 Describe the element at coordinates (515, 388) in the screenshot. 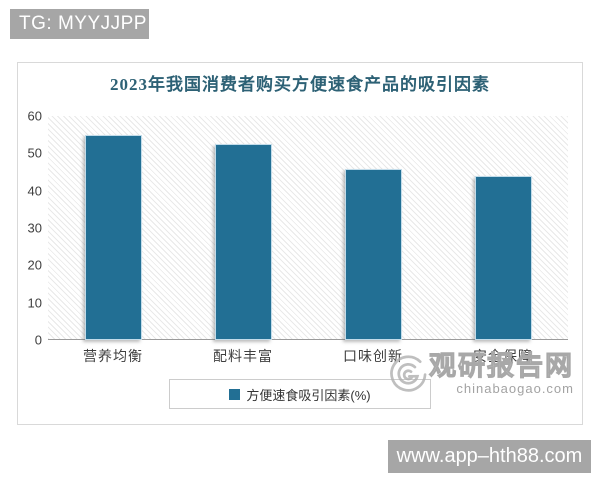

I see `watermark-domain: chinabaogao.com` at that location.